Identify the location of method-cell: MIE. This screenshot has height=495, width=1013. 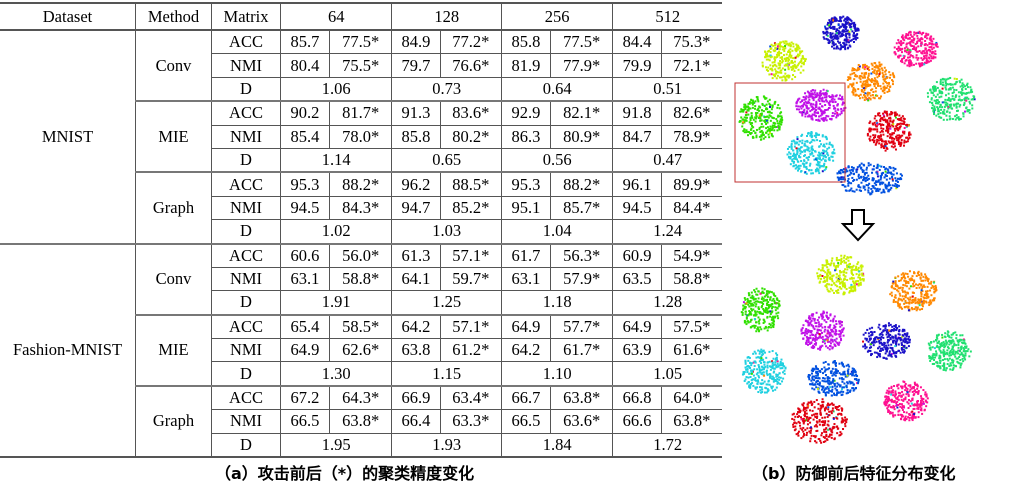
(173, 350).